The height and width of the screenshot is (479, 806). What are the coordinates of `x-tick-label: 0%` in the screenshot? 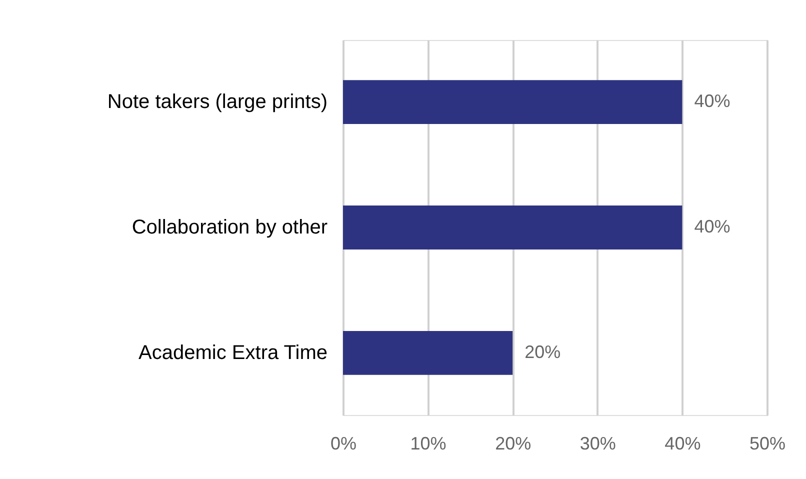 It's located at (343, 444).